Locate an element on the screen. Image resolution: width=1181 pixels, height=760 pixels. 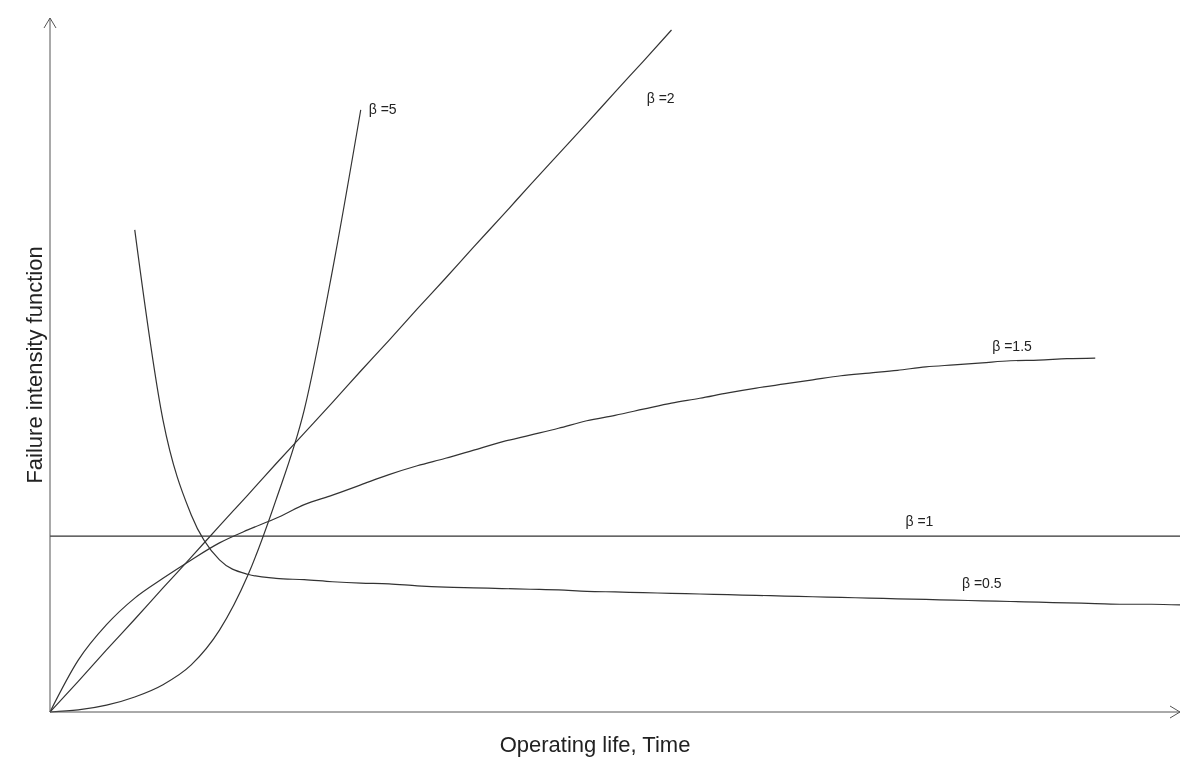
y-axis-title: Failure intensity function is located at coordinates (34, 365).